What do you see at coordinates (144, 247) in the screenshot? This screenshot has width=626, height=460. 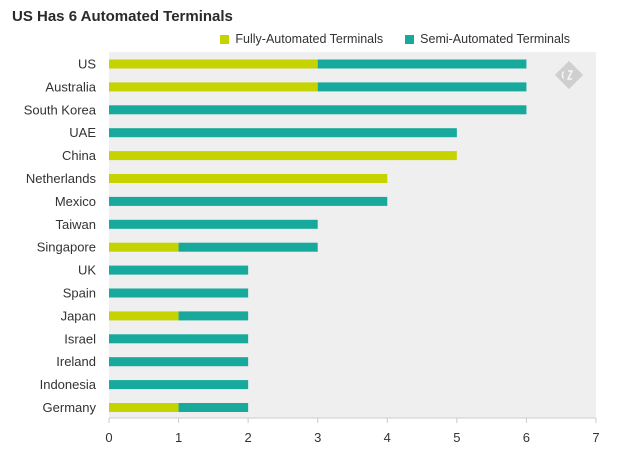 I see `bar-singapore-fully-automated` at bounding box center [144, 247].